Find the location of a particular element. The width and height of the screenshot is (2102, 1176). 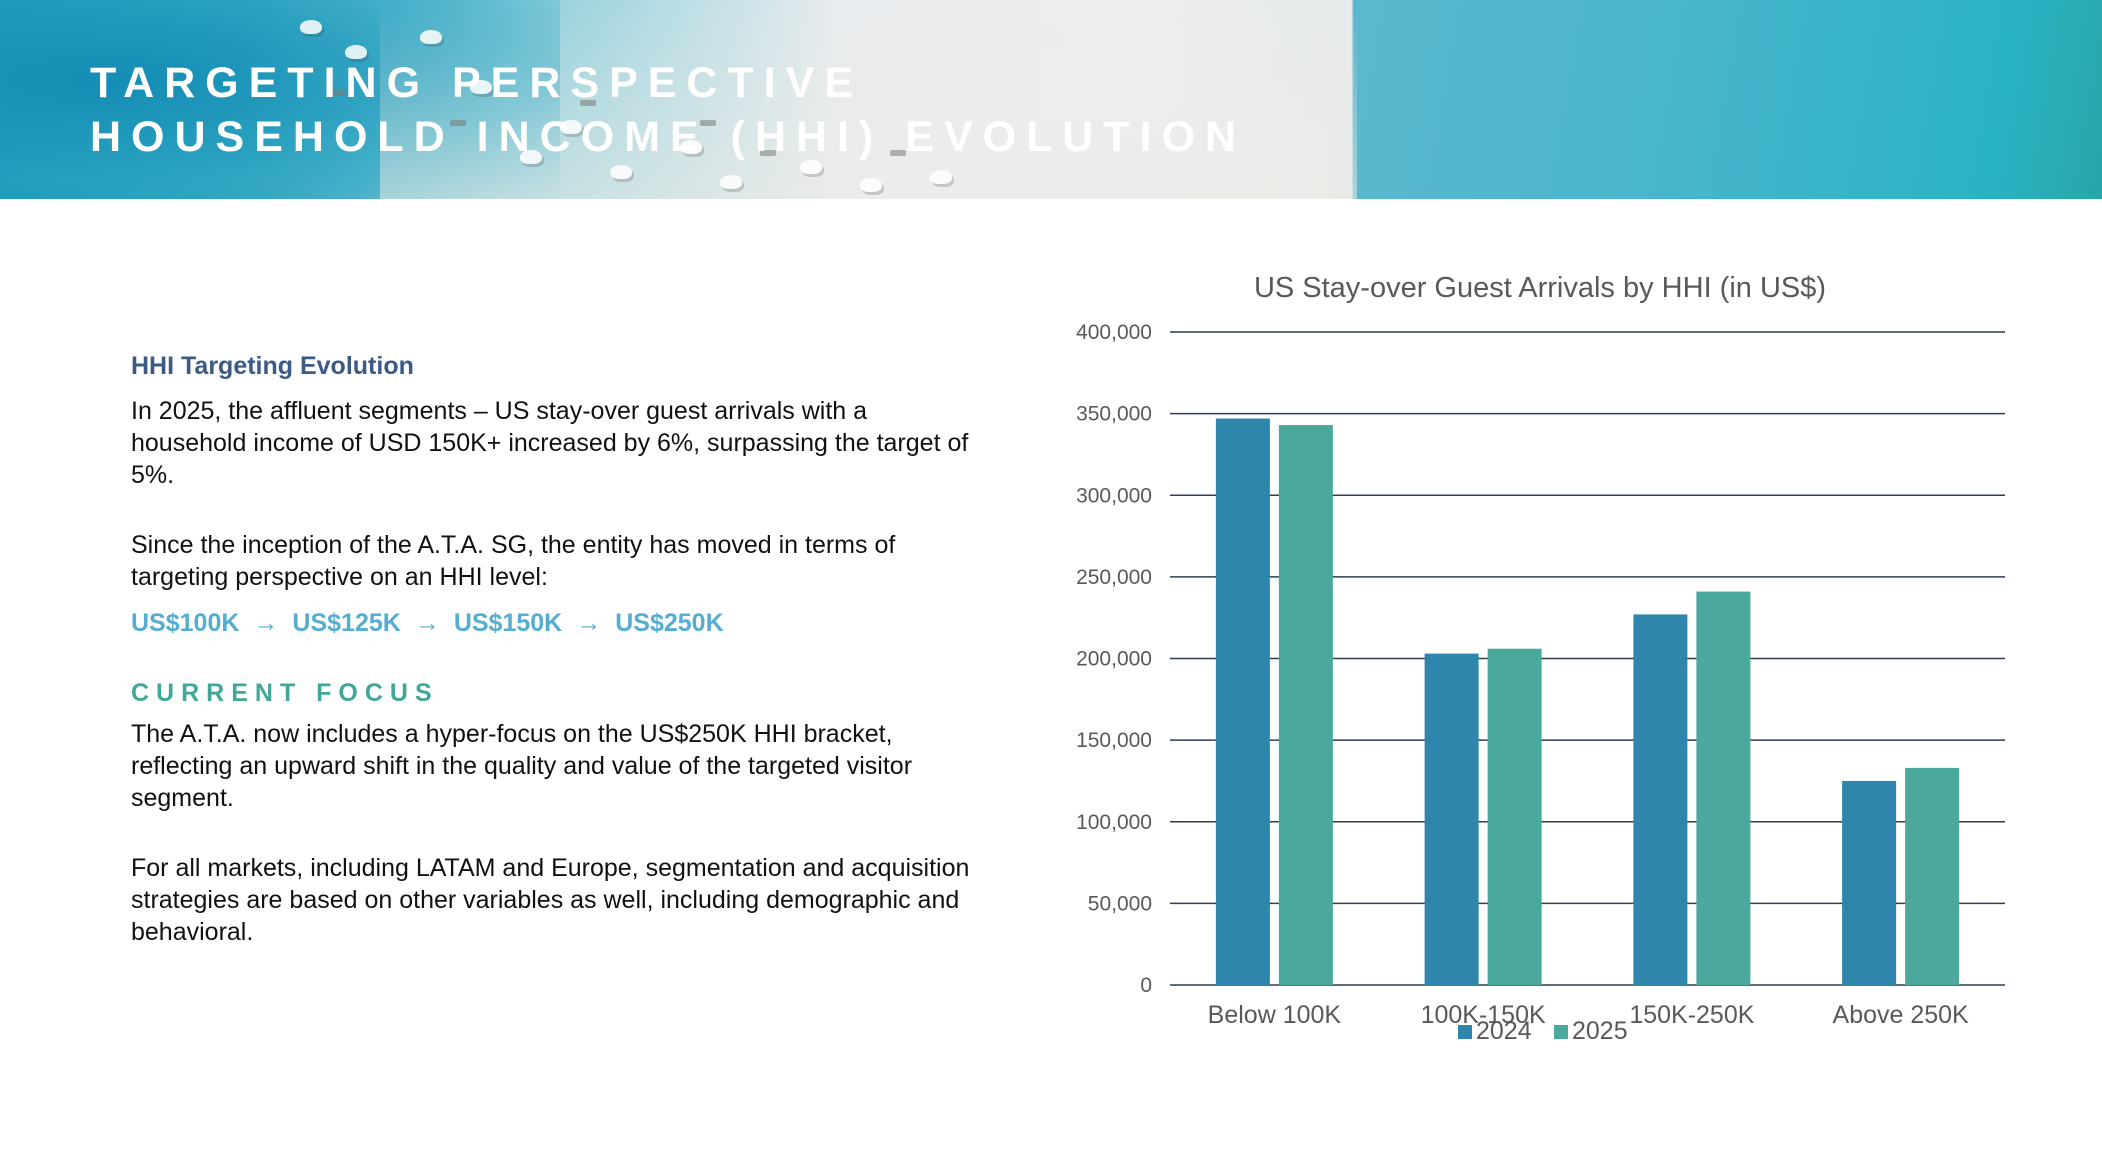

evolution-step: US$150K is located at coordinates (508, 623).